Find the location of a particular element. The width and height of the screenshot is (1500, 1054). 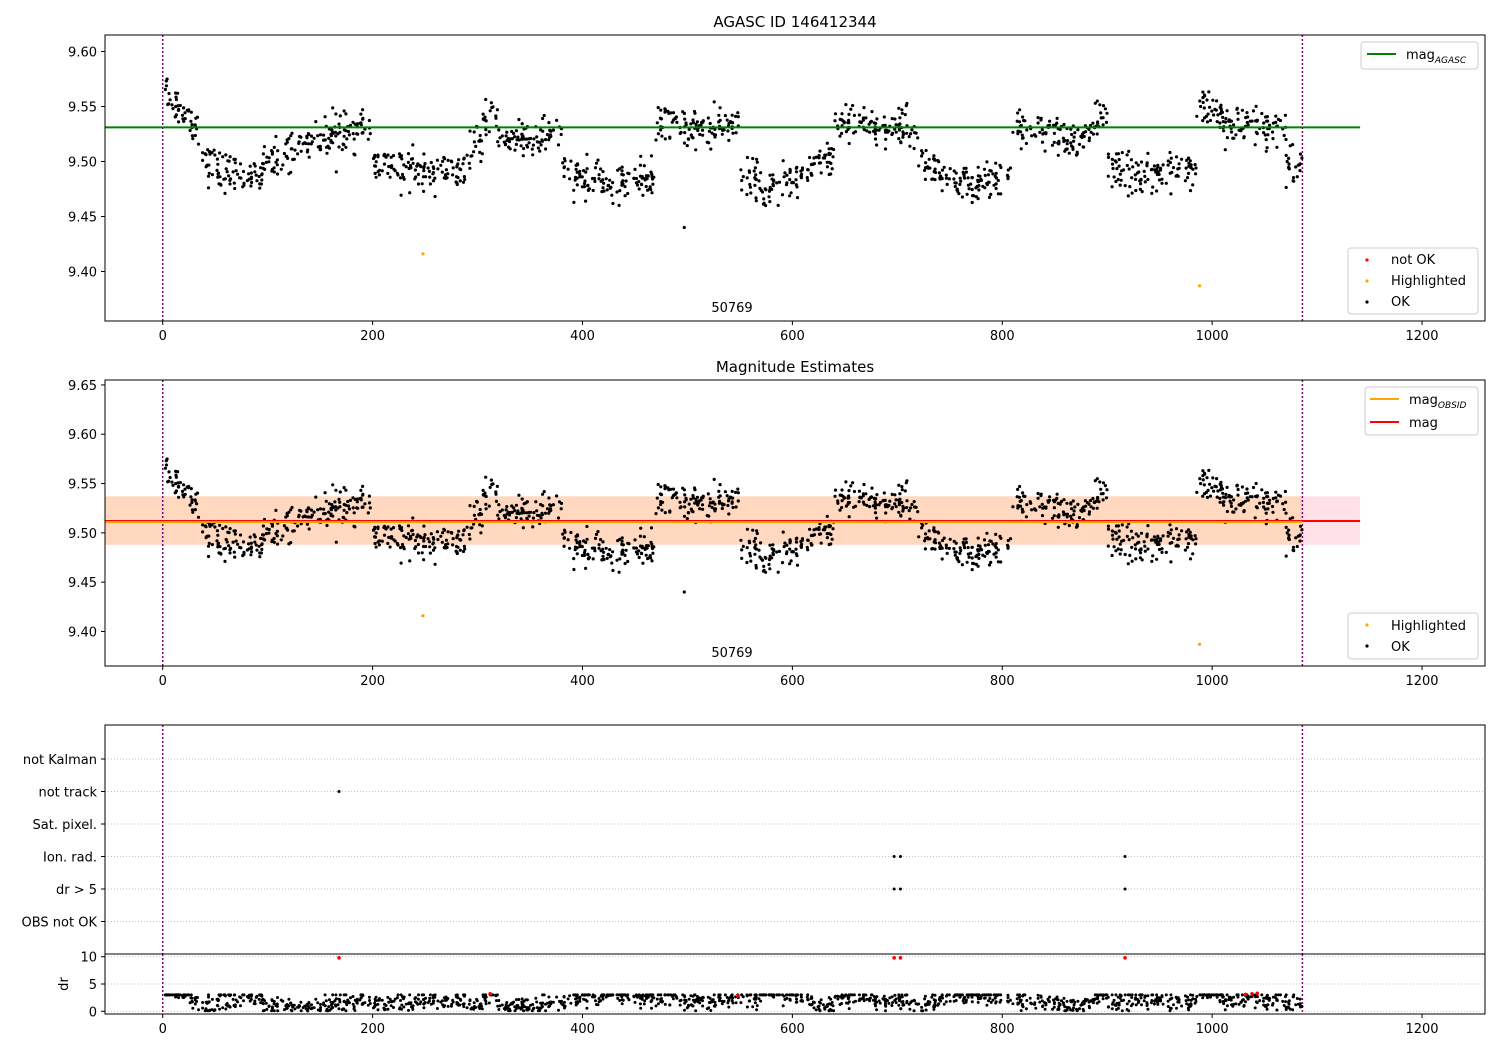

legend-entry-mag-obsid: magOBSID is located at coordinates (1438, 402).